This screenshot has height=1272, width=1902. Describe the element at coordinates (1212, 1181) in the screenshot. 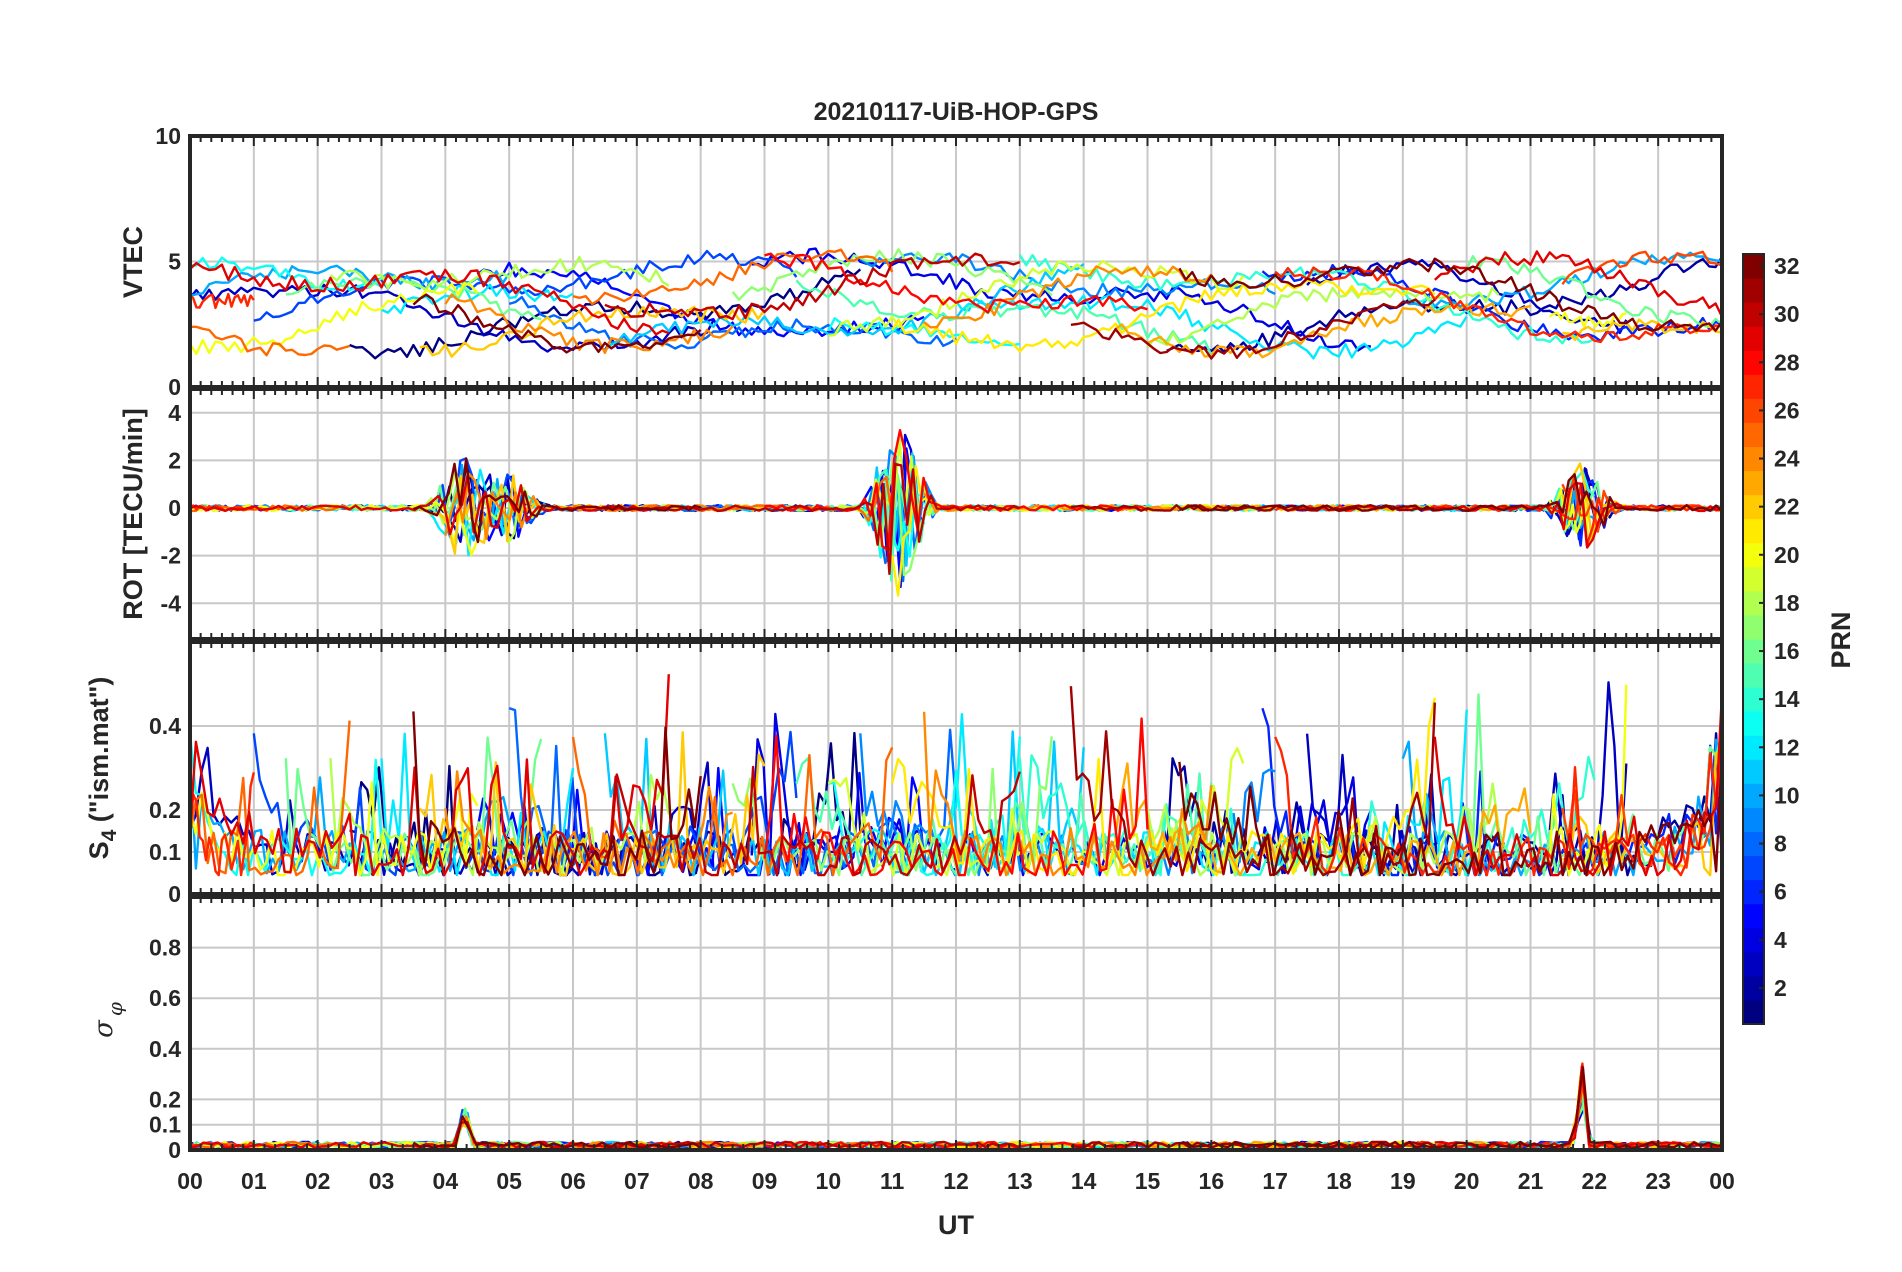

I see `x-tick-label: 16` at that location.